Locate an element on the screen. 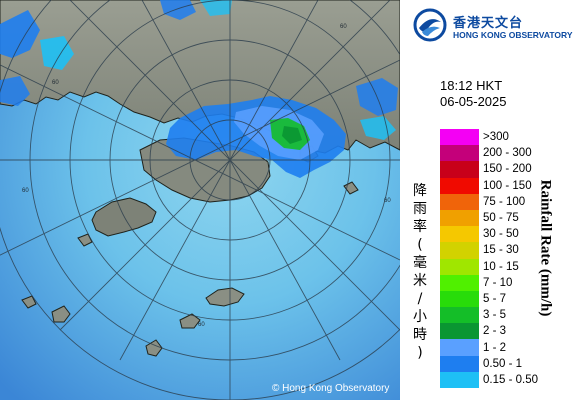 Image resolution: width=577 pixels, height=400 pixels. legend-title-zh: 降 雨 率 ( 毫 米 / 小 時 ) is located at coordinates (420, 272).